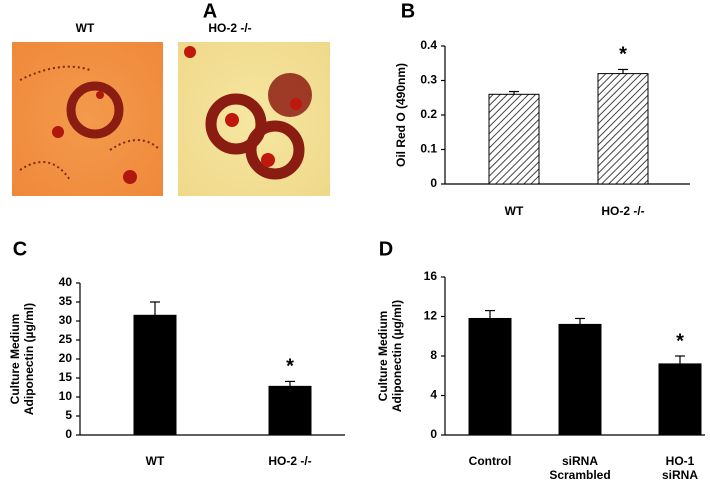  I want to click on y-tick-label: 20, so click(66, 358).